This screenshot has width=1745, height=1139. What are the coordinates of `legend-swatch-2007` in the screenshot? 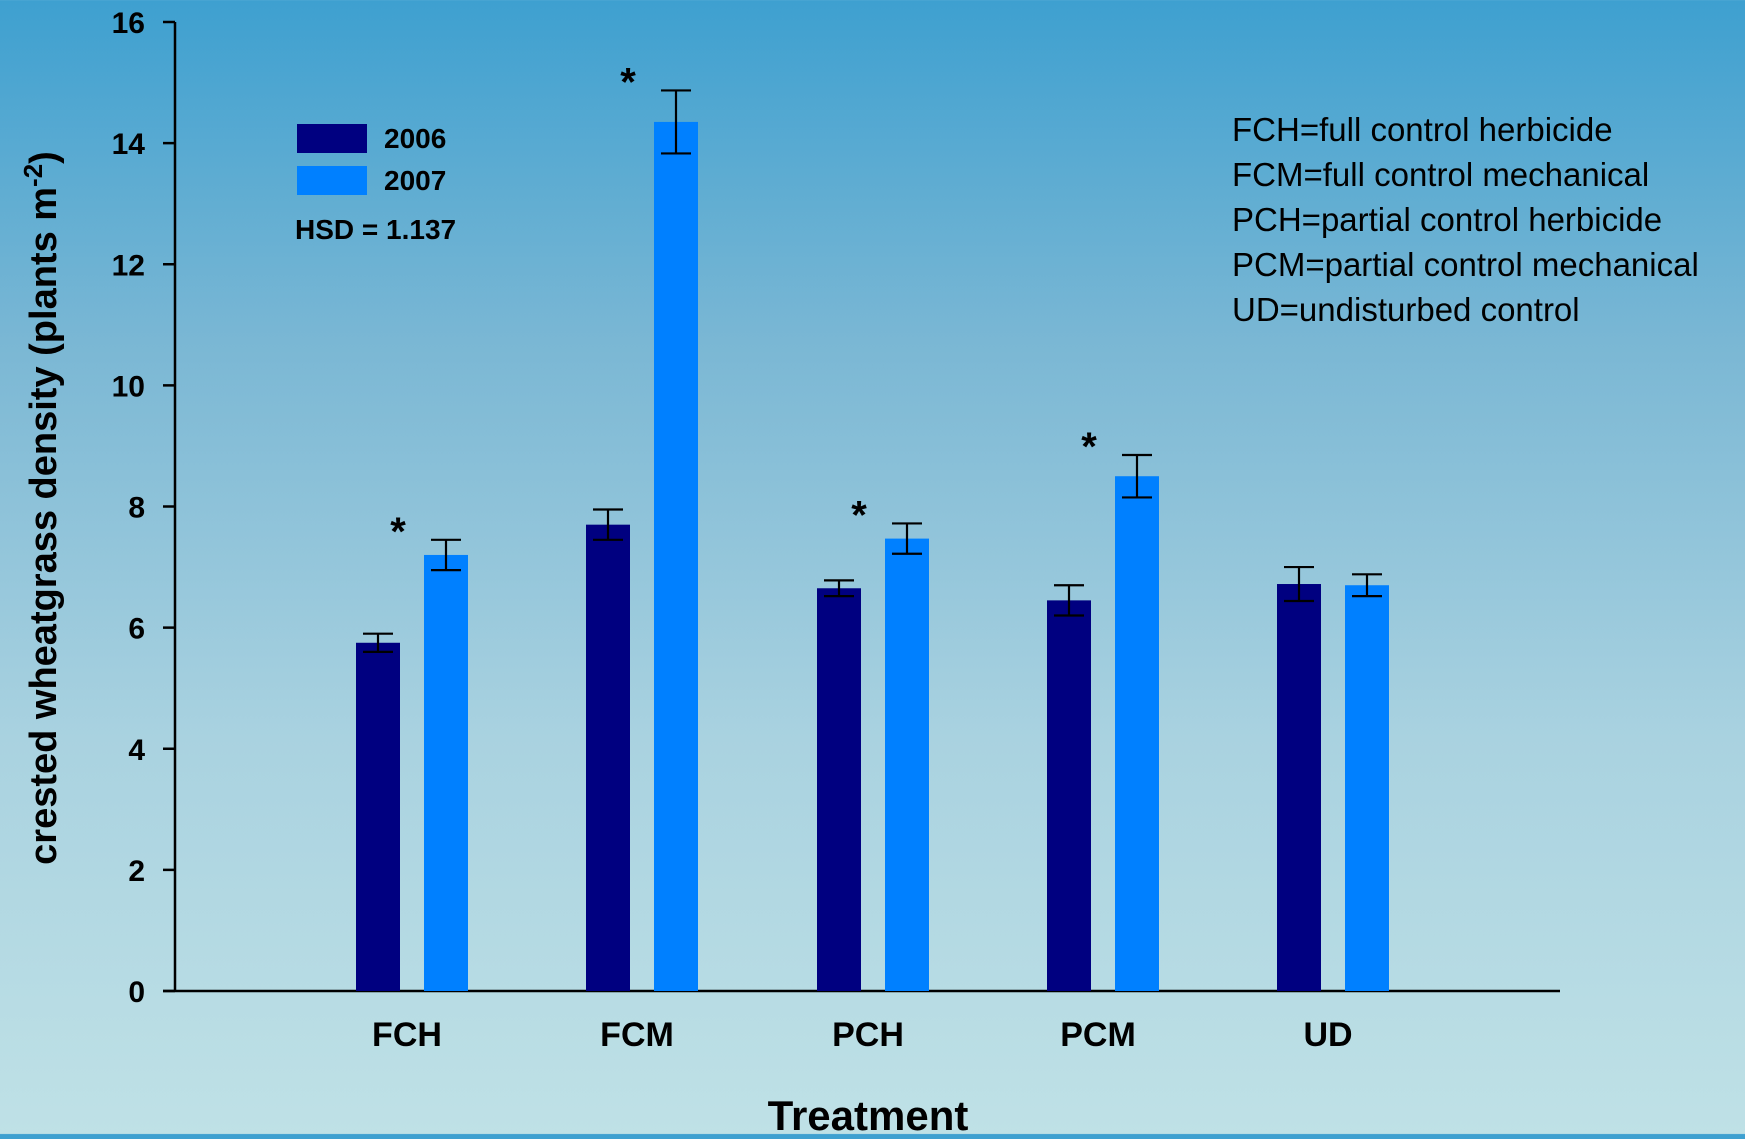 It's located at (332, 180).